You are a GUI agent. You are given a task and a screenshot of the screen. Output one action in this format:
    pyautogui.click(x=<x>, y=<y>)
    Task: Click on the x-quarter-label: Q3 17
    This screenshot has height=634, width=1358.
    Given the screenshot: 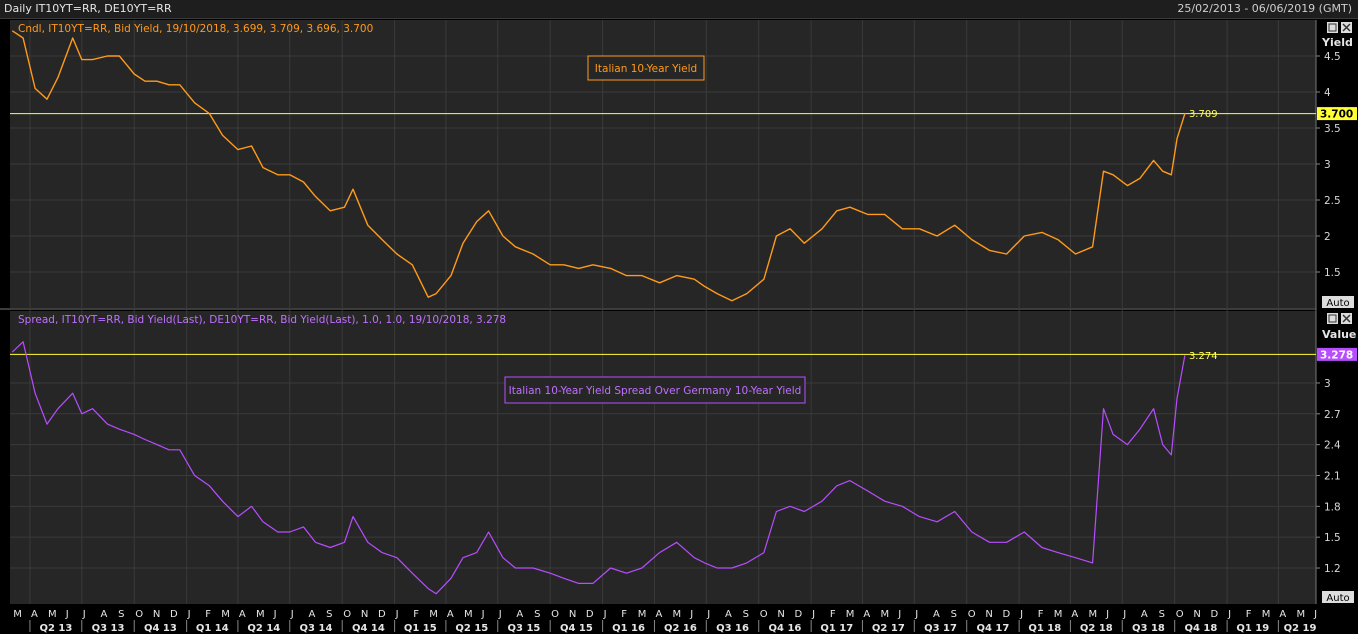 What is the action you would take?
    pyautogui.click(x=940, y=628)
    